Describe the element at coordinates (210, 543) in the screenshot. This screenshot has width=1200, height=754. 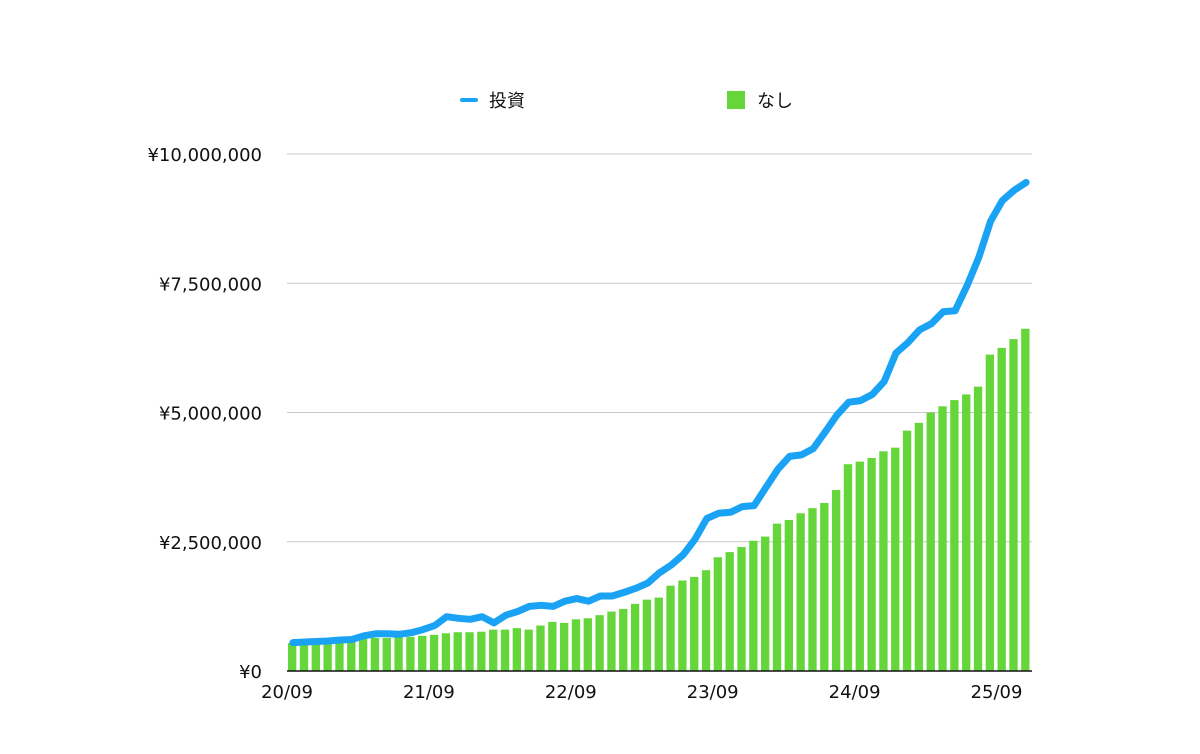
I see `y-tick-label: ¥2,500,000` at that location.